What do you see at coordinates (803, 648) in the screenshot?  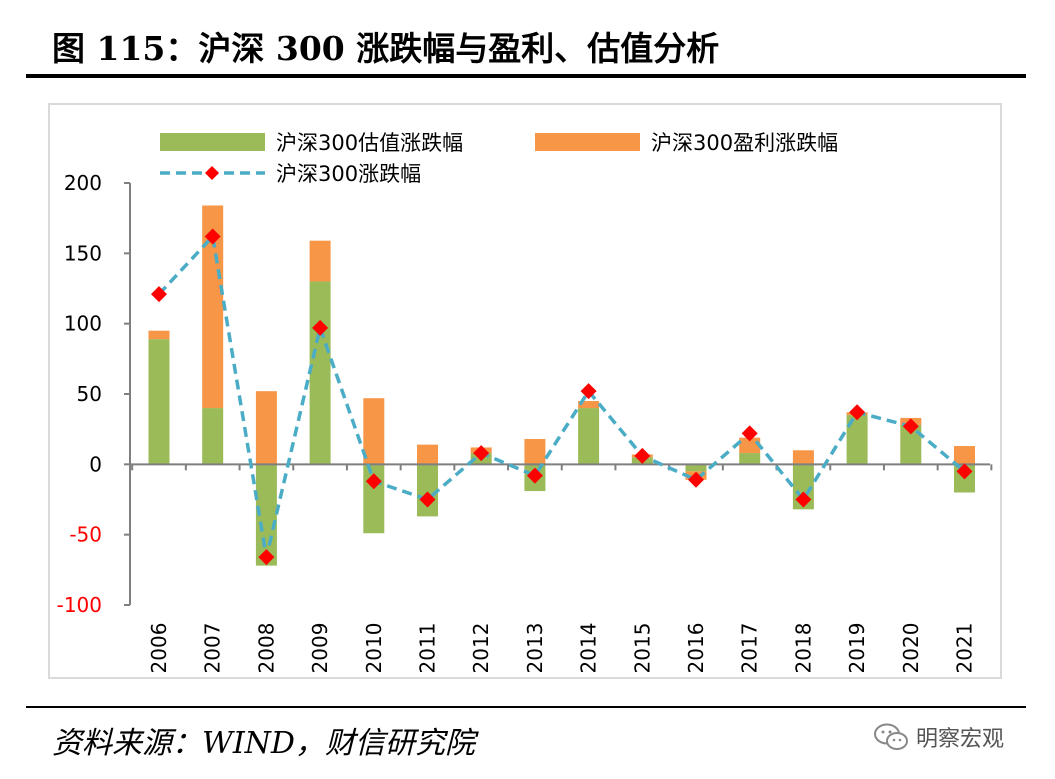 I see `x-tick-label: 2018` at bounding box center [803, 648].